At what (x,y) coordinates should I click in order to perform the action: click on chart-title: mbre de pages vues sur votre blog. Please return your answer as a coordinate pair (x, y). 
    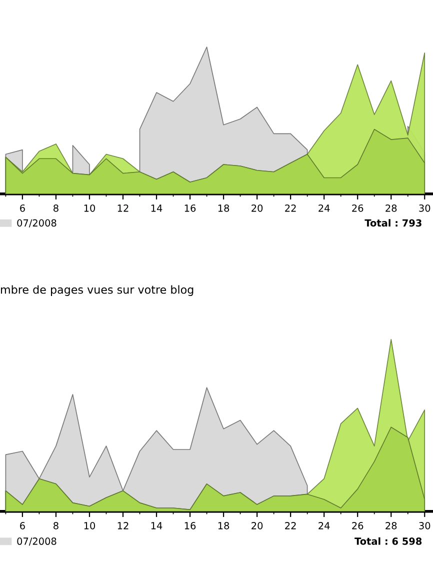
    Looking at the image, I should click on (97, 290).